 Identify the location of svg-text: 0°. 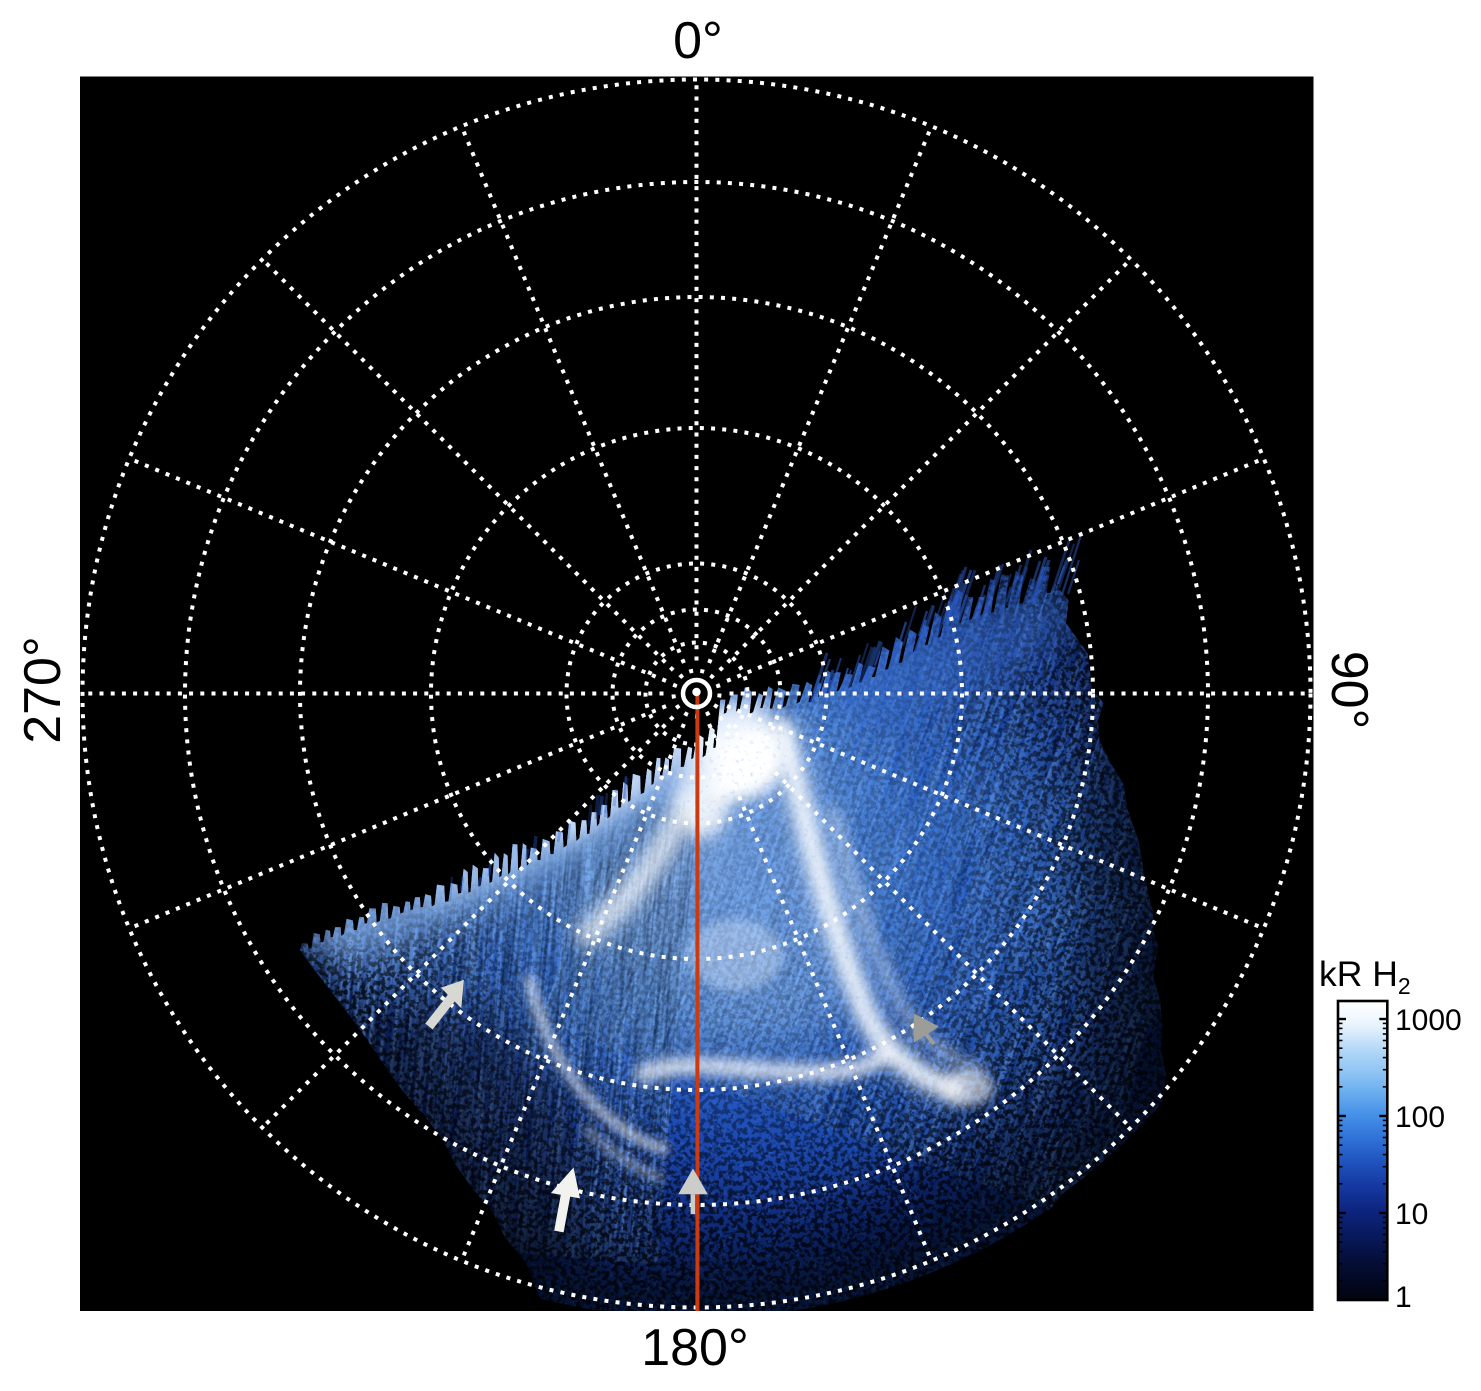
(698, 41).